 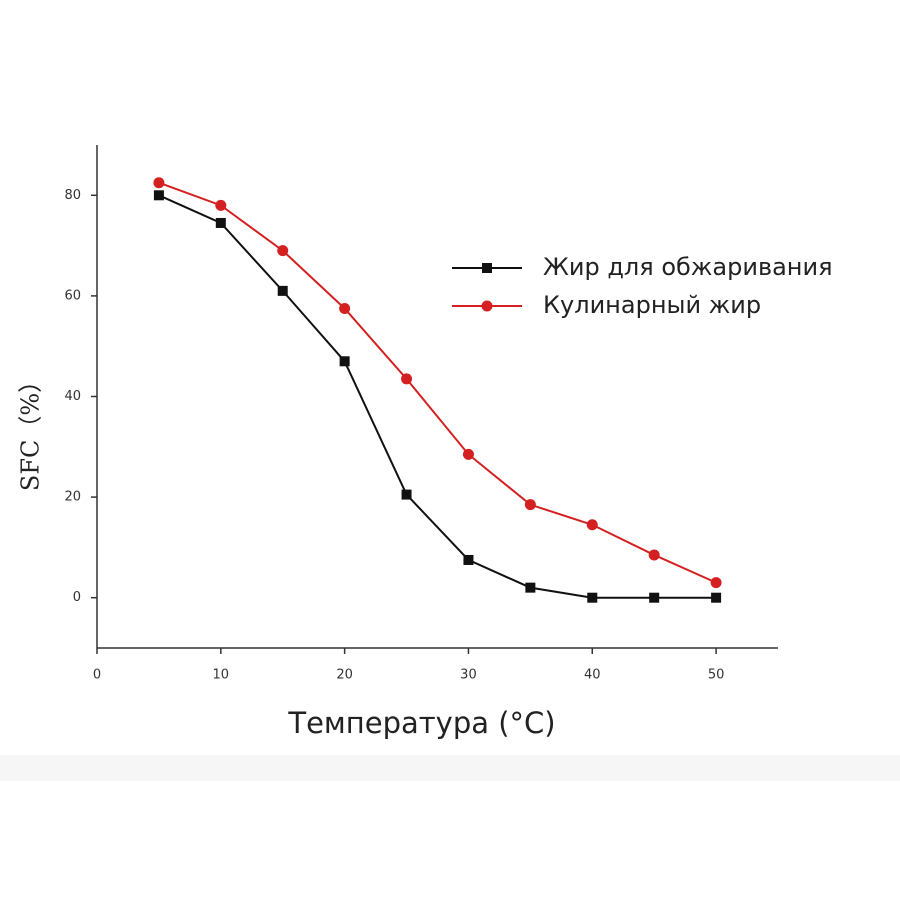 I want to click on x-tick-label: 30, so click(x=468, y=675).